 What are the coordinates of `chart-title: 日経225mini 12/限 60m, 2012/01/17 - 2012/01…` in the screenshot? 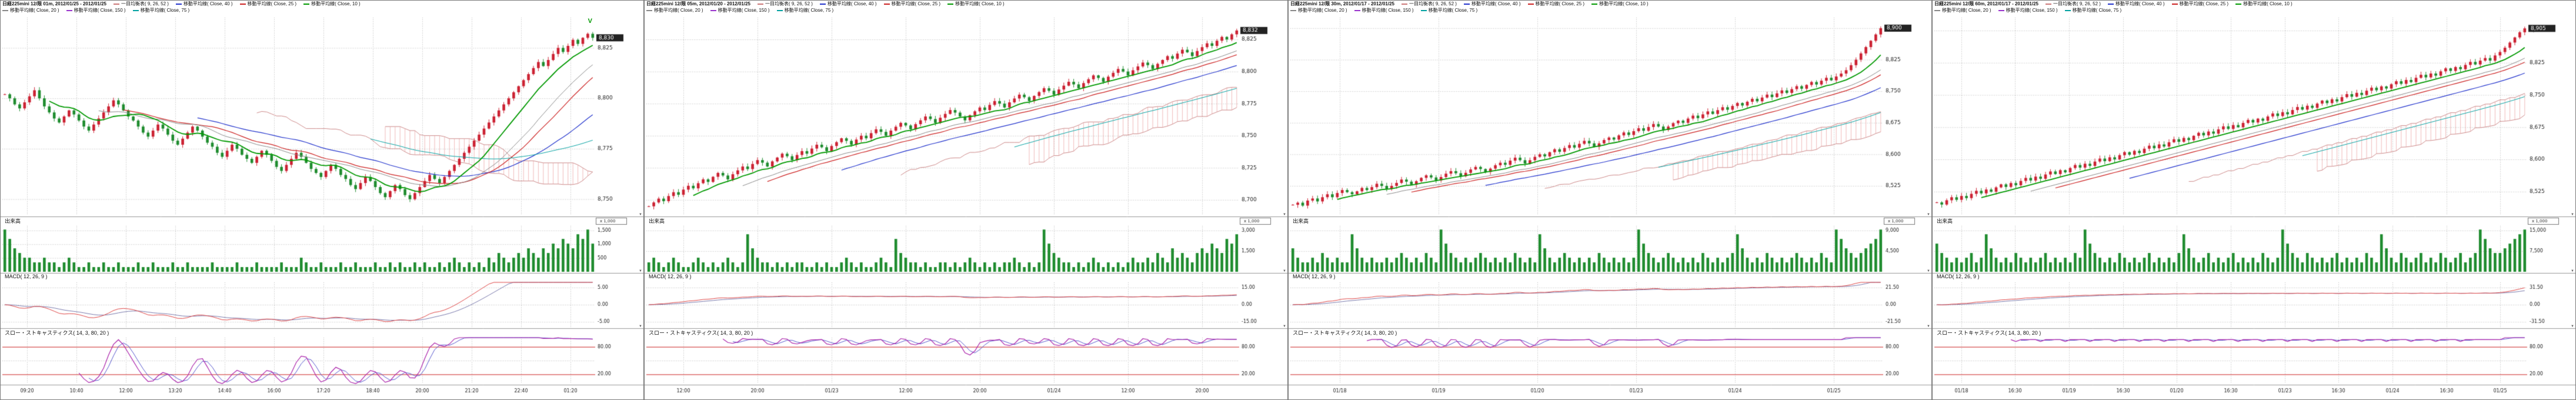 It's located at (1986, 3).